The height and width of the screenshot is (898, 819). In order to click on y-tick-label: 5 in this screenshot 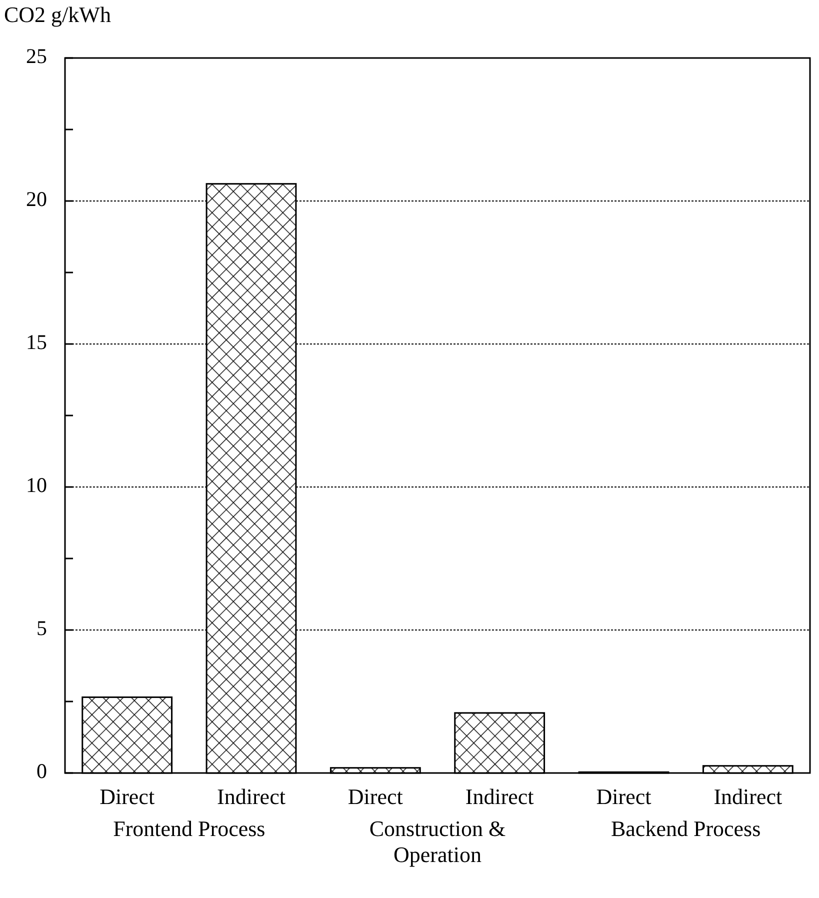, I will do `click(41, 628)`.